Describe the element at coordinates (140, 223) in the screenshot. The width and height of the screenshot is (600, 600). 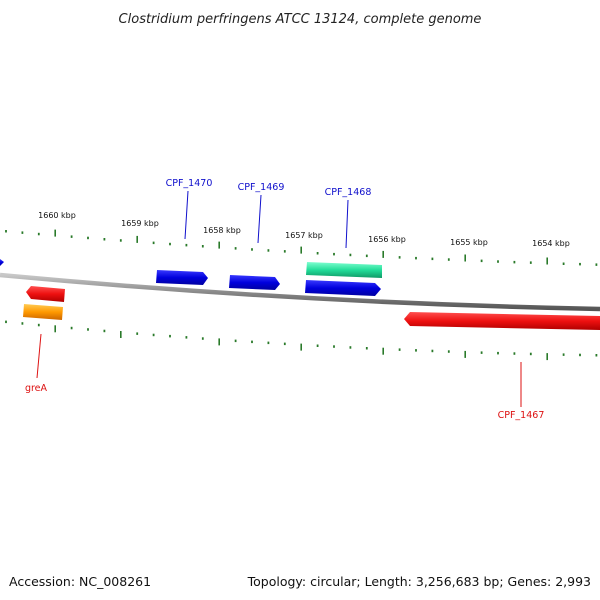
I see `kbp-label: 1659 kbp` at that location.